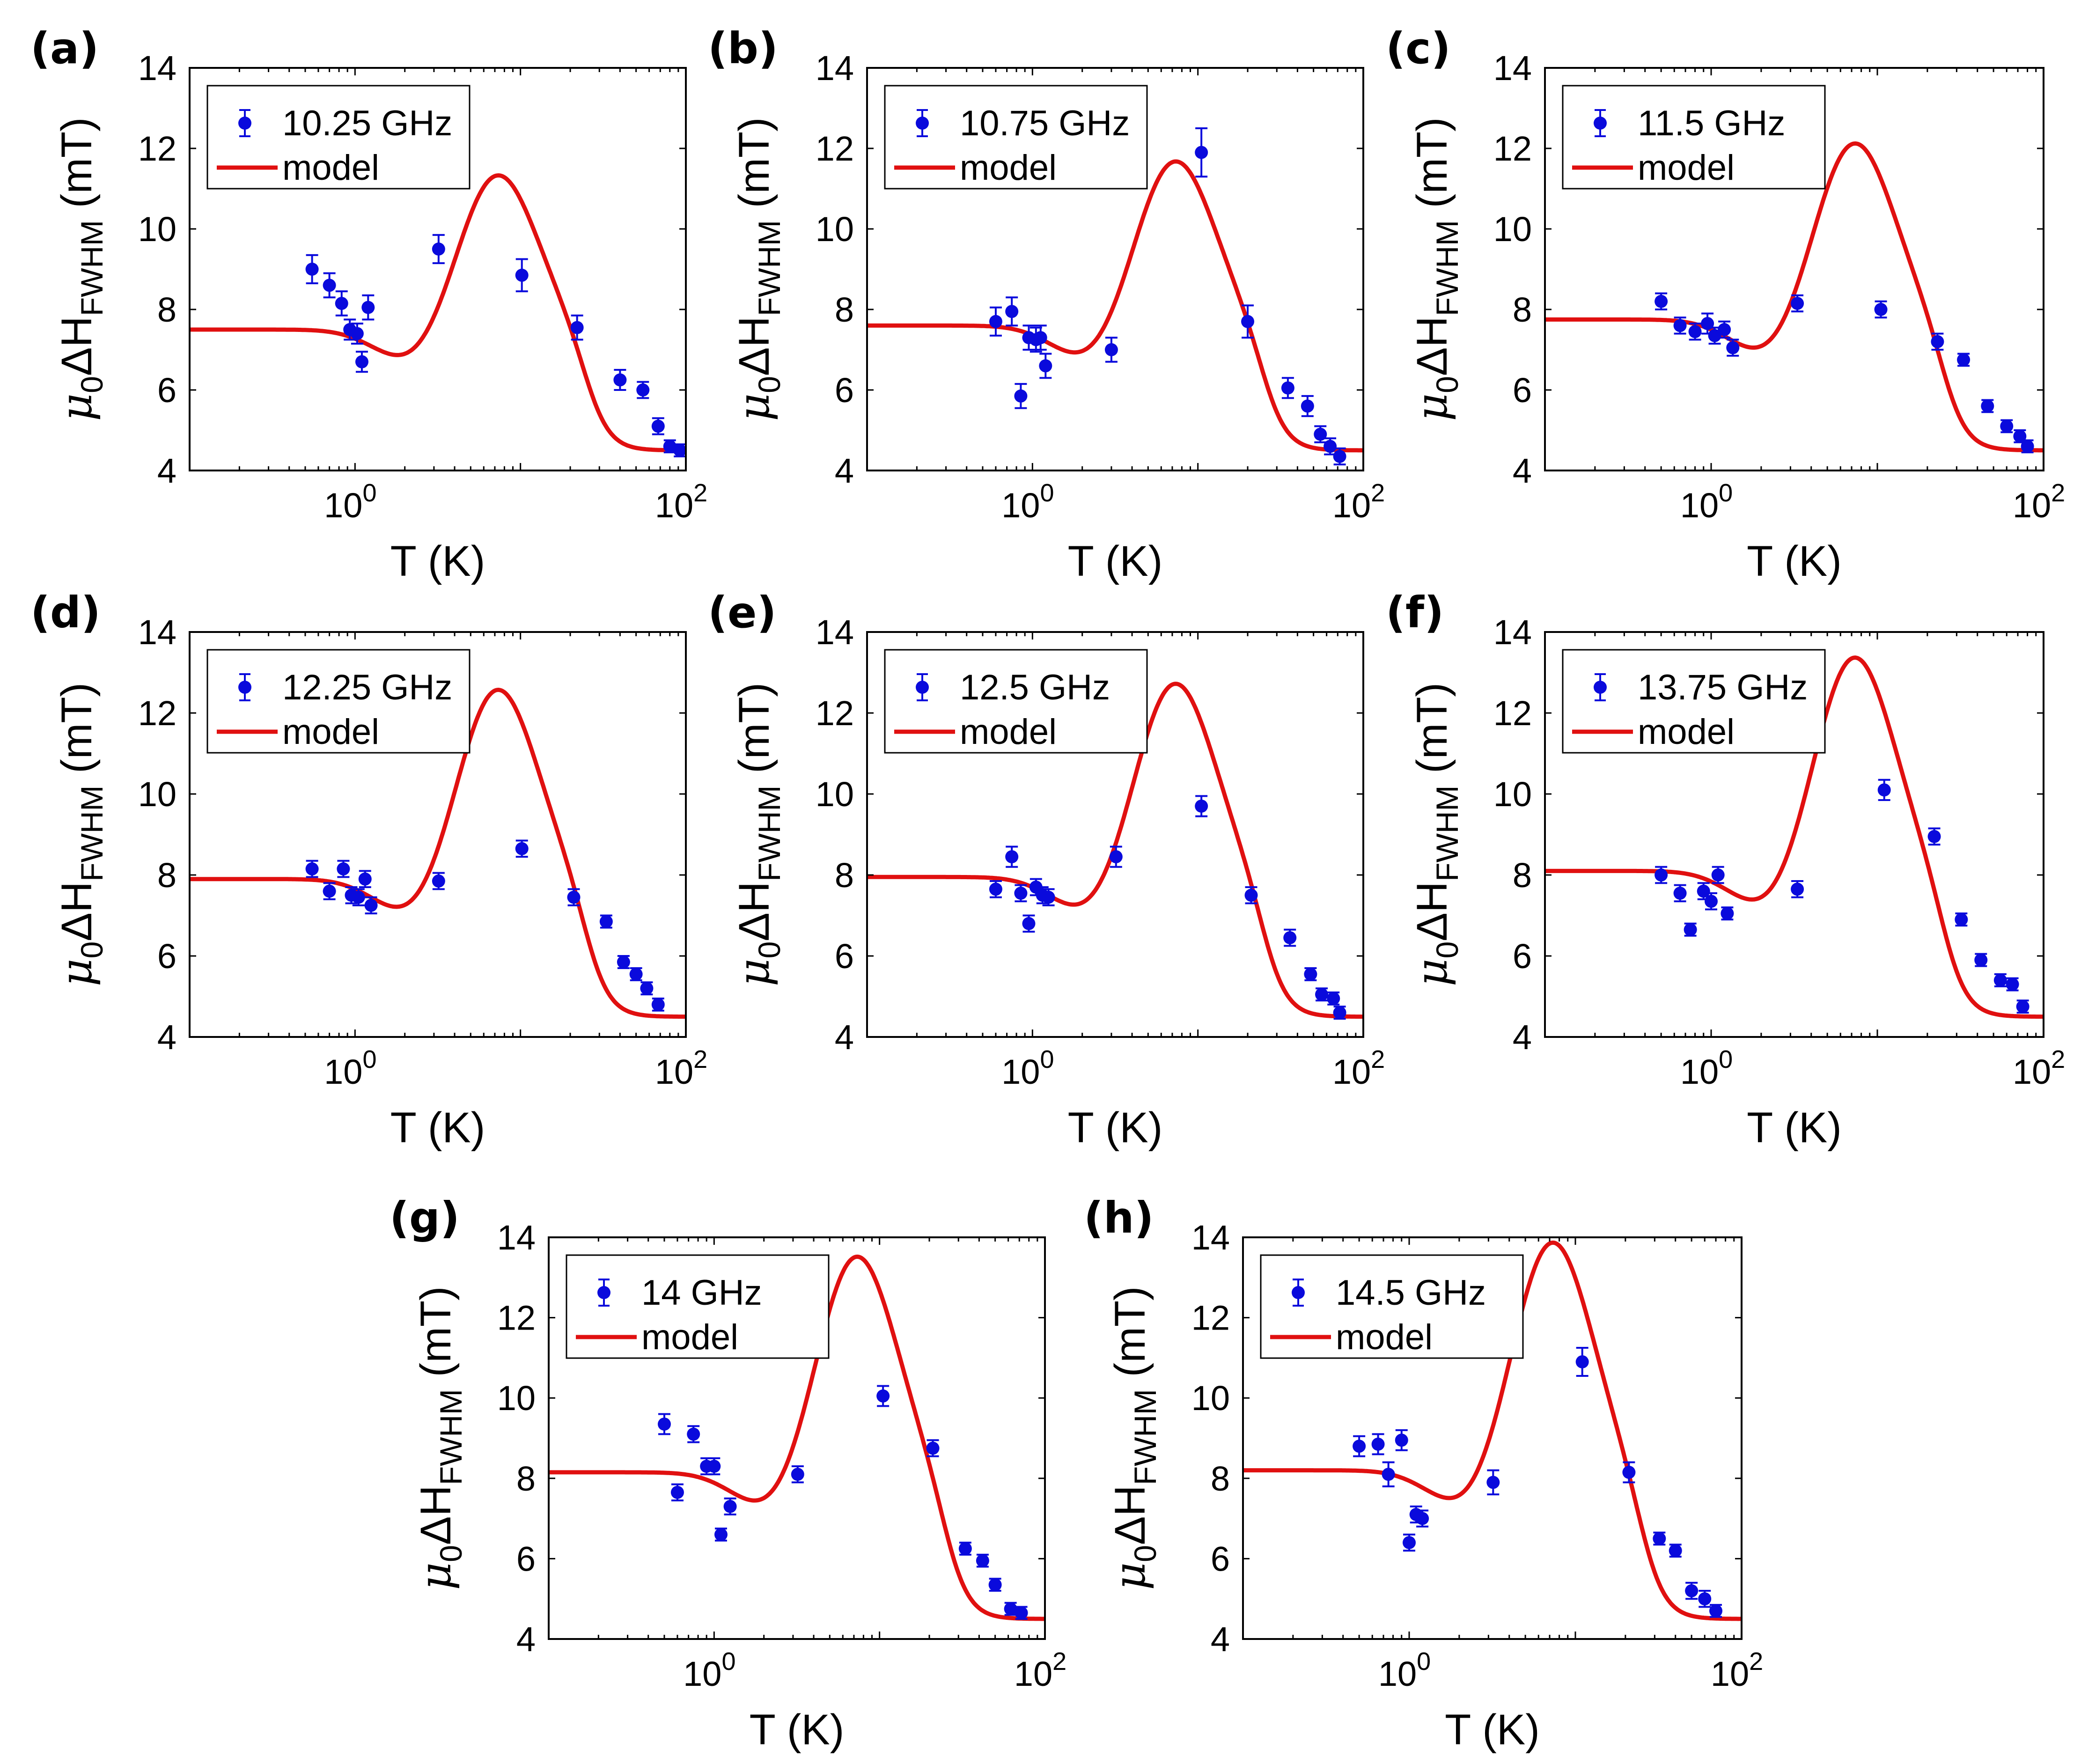 This screenshot has height=1764, width=2081. What do you see at coordinates (438, 561) in the screenshot?
I see `x-axis-label: T (K)` at bounding box center [438, 561].